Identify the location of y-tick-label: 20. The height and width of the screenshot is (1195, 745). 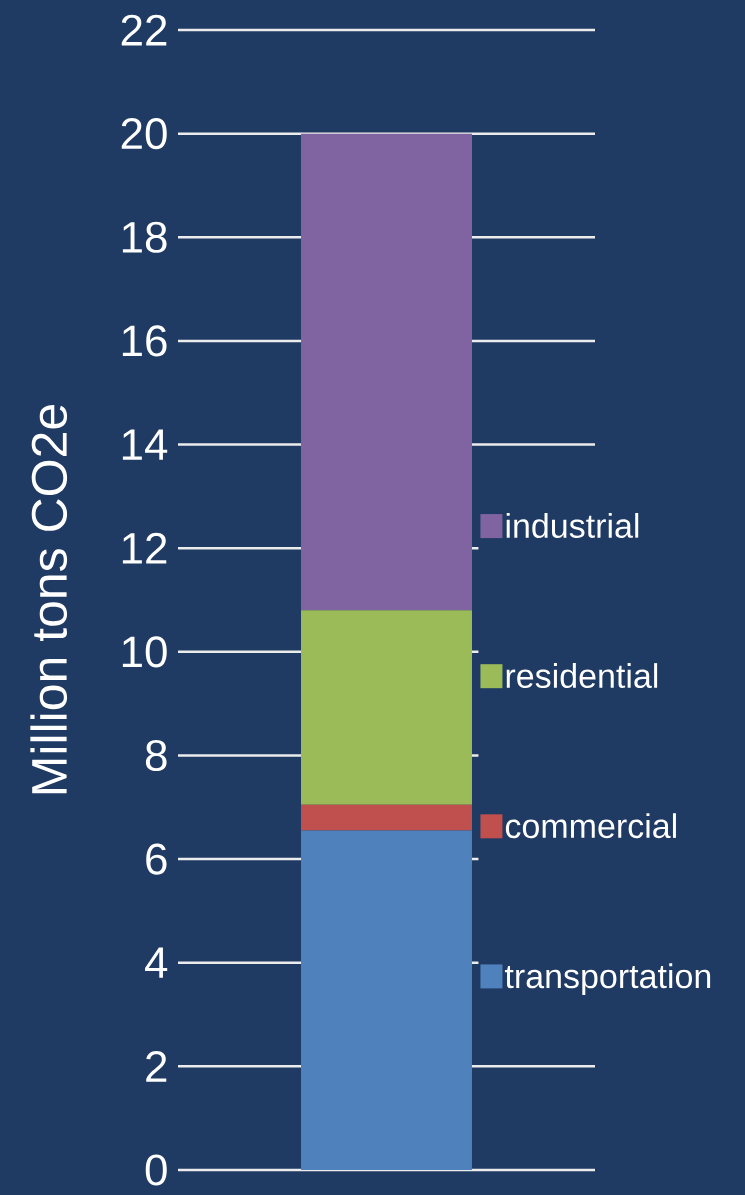
(144, 134).